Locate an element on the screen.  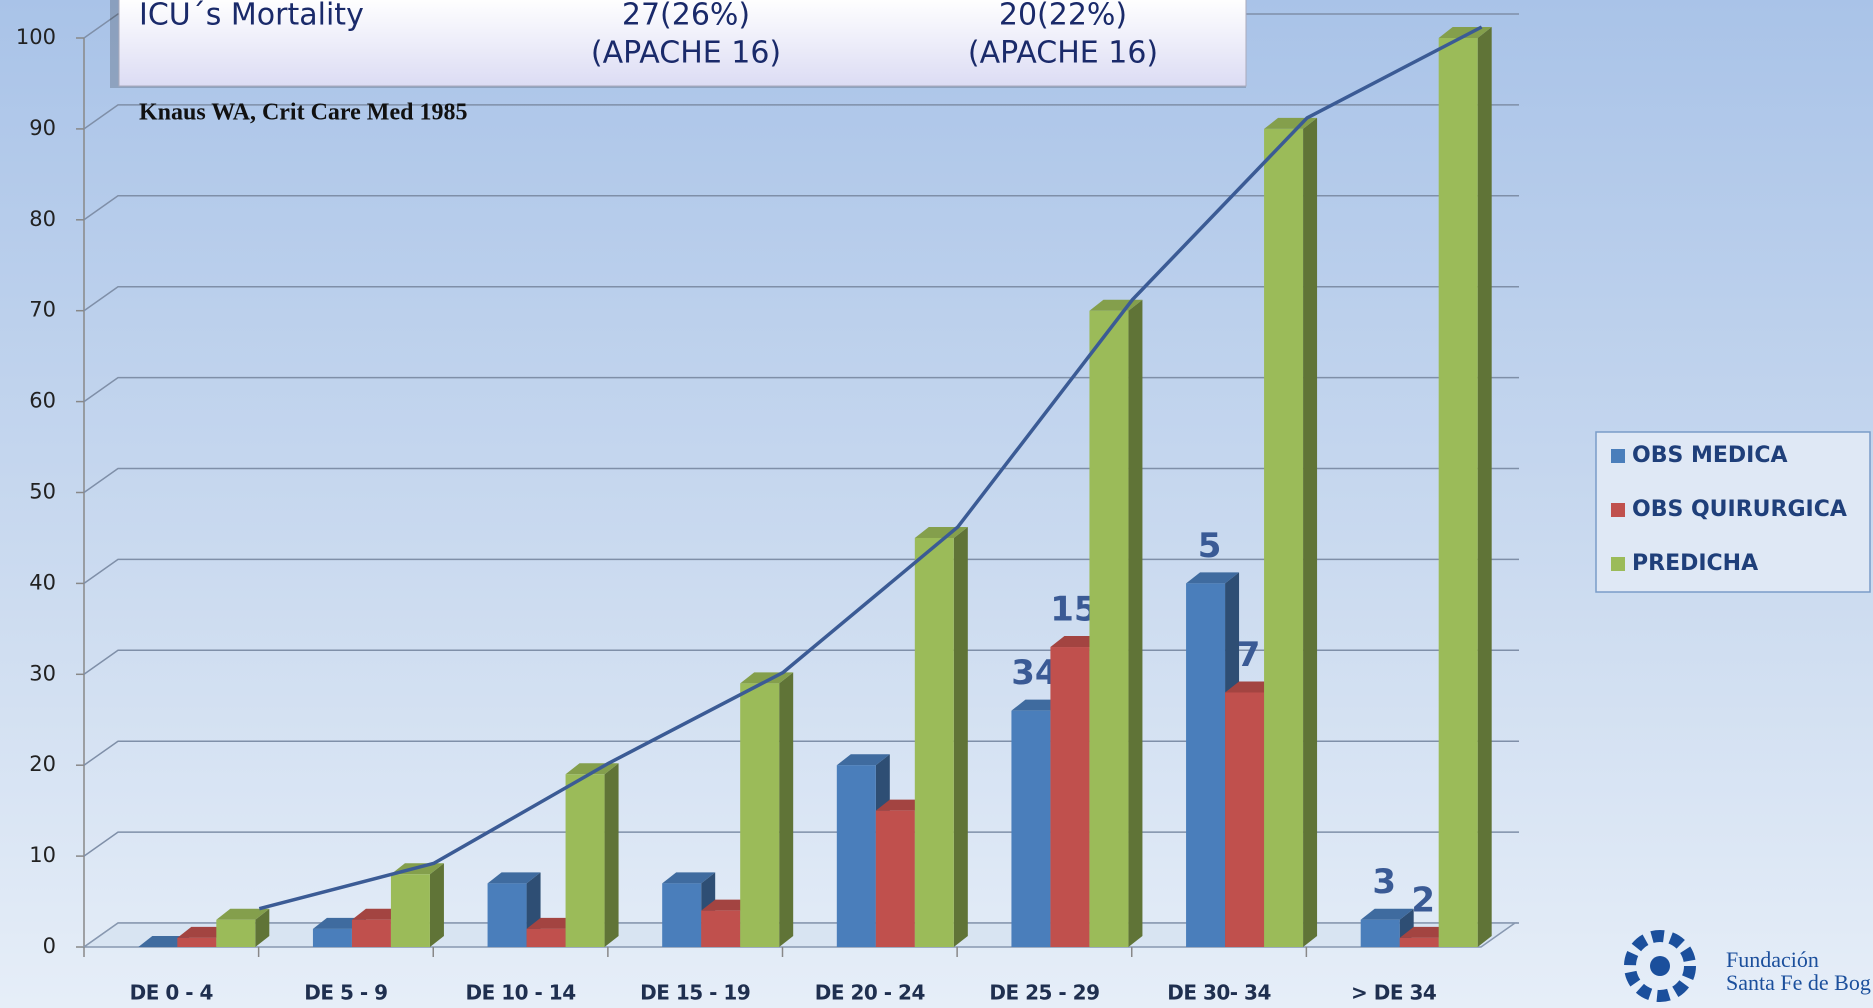
y-tick-label: 70 is located at coordinates (42, 310).